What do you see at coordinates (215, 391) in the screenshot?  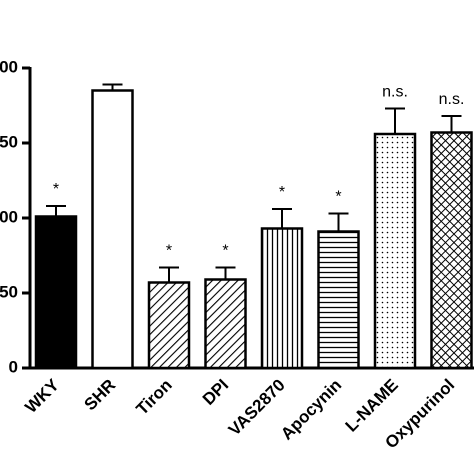 I see `x-tick-label: DPI` at bounding box center [215, 391].